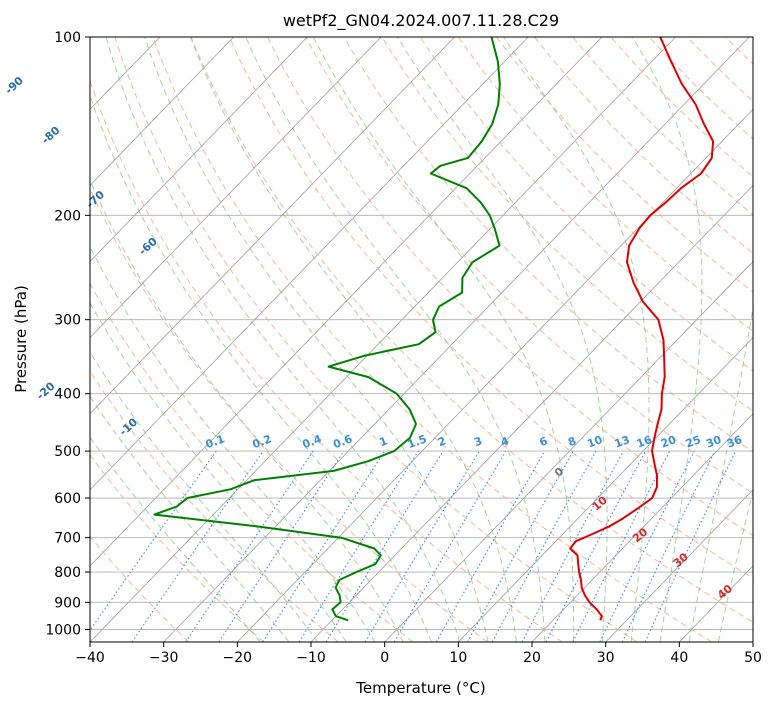 The image size is (775, 713). I want to click on dry-adiabat-label: -70, so click(96, 199).